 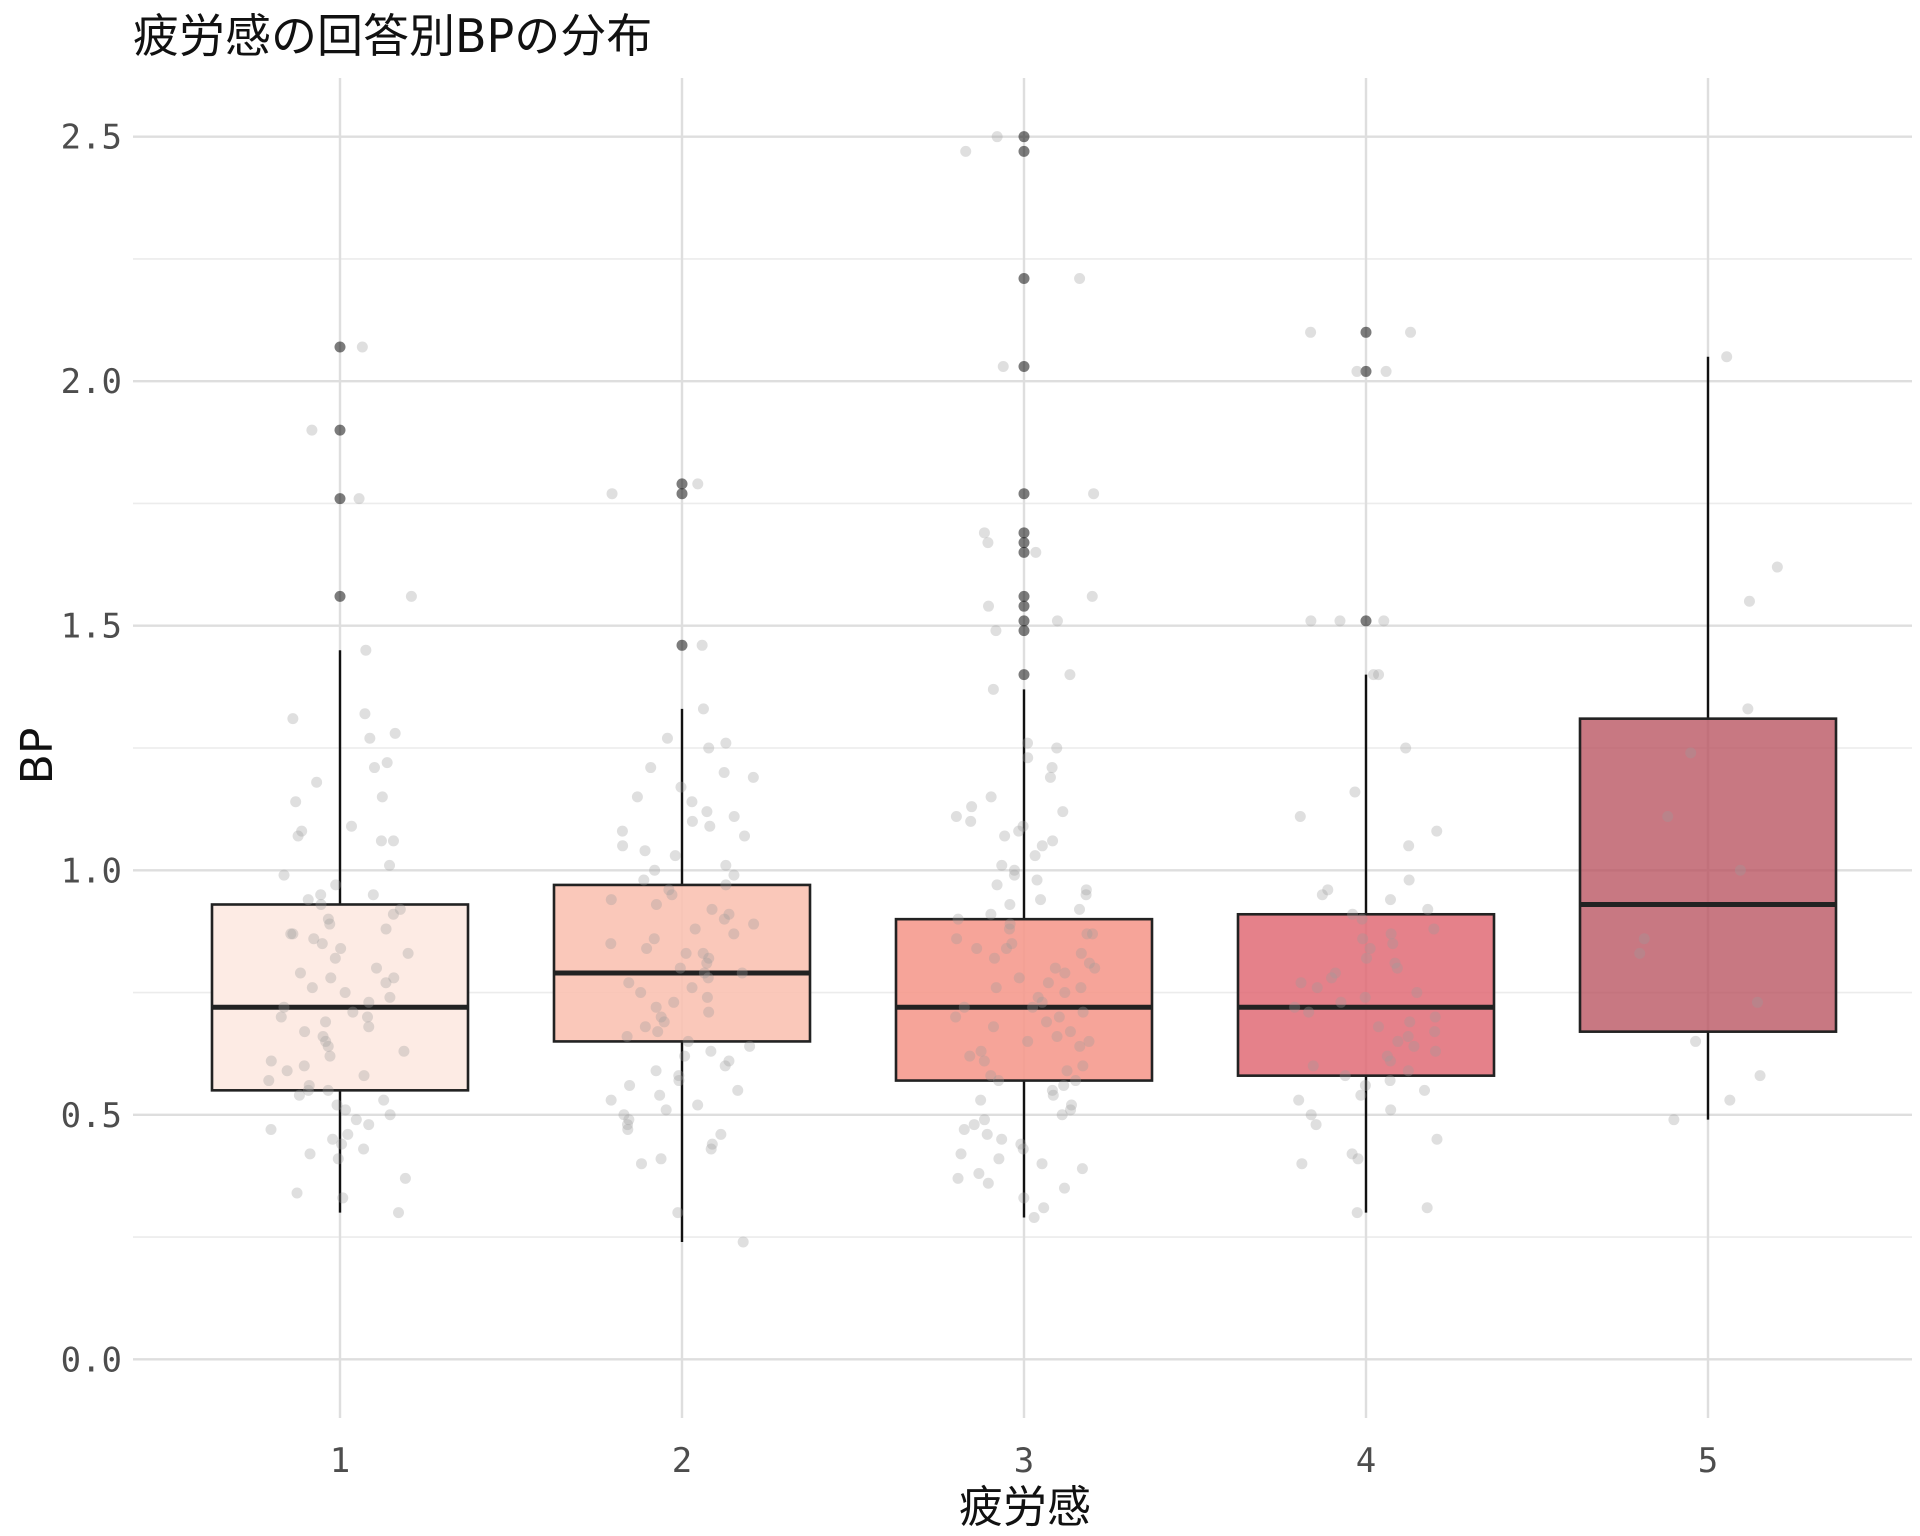 What do you see at coordinates (91, 1360) in the screenshot?
I see `y-tick-label: 0.0` at bounding box center [91, 1360].